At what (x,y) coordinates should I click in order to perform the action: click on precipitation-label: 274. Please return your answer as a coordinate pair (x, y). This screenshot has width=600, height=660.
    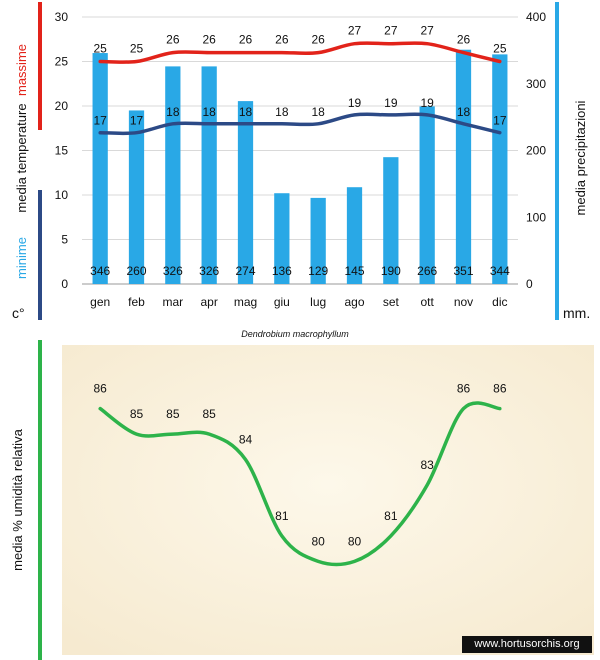
    Looking at the image, I should click on (245, 271).